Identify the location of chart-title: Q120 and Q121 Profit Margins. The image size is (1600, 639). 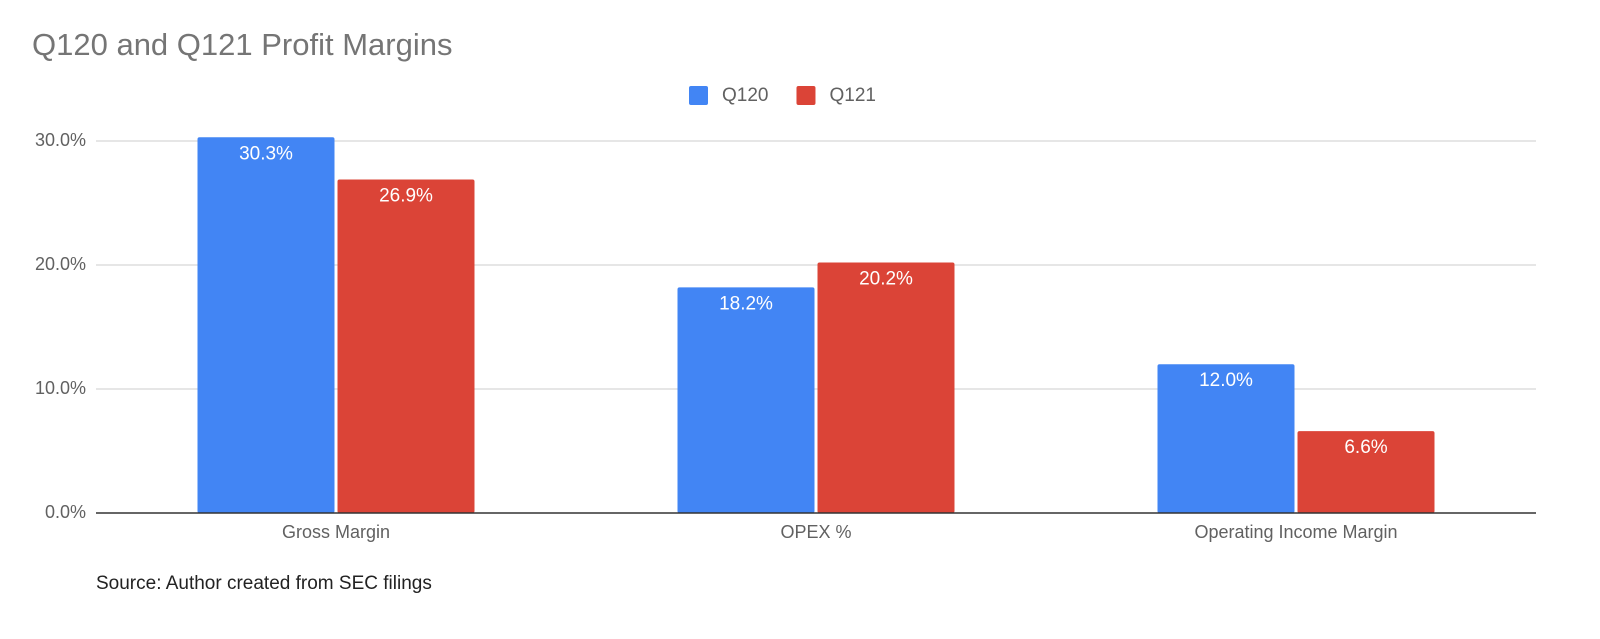
(242, 44).